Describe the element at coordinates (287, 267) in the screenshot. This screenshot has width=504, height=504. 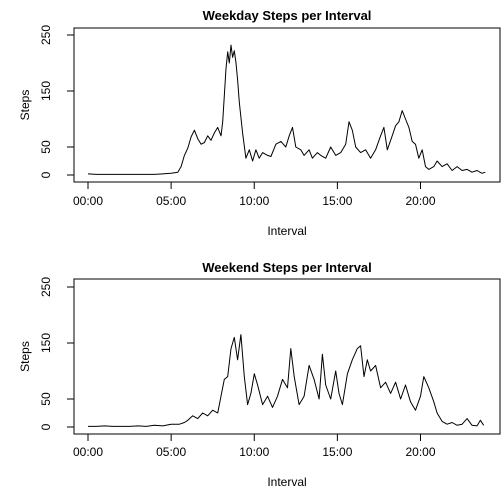
I see `chart-title: Weekend Steps per Interval` at that location.